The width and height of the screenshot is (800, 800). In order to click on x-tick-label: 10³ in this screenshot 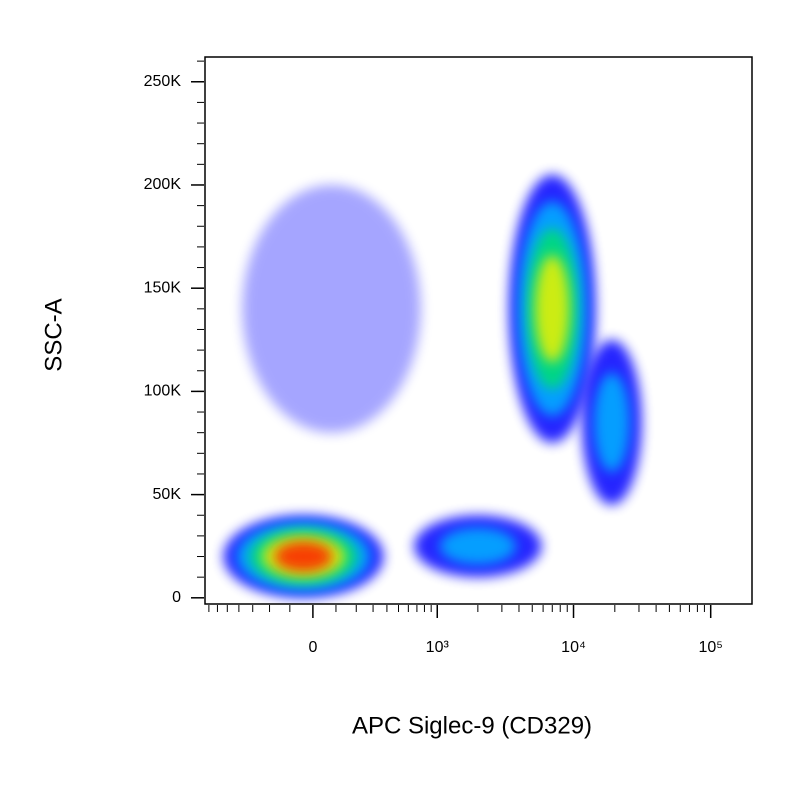, I will do `click(438, 647)`.